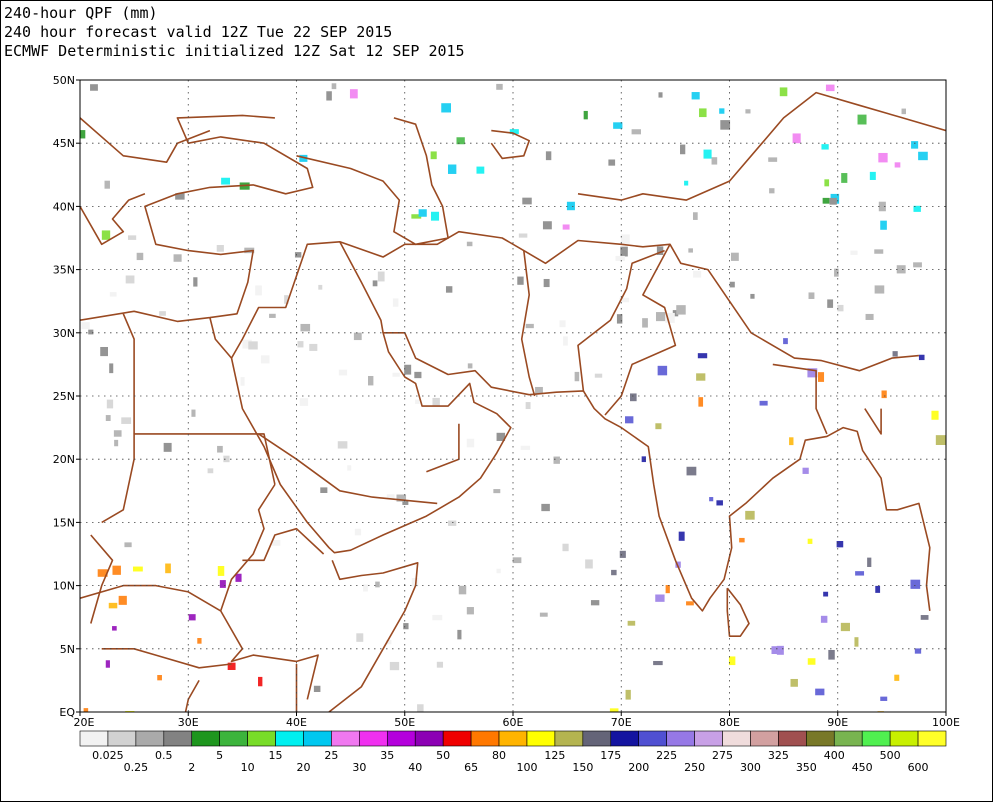 This screenshot has width=993, height=802. What do you see at coordinates (582, 767) in the screenshot?
I see `legend-label: 150` at bounding box center [582, 767].